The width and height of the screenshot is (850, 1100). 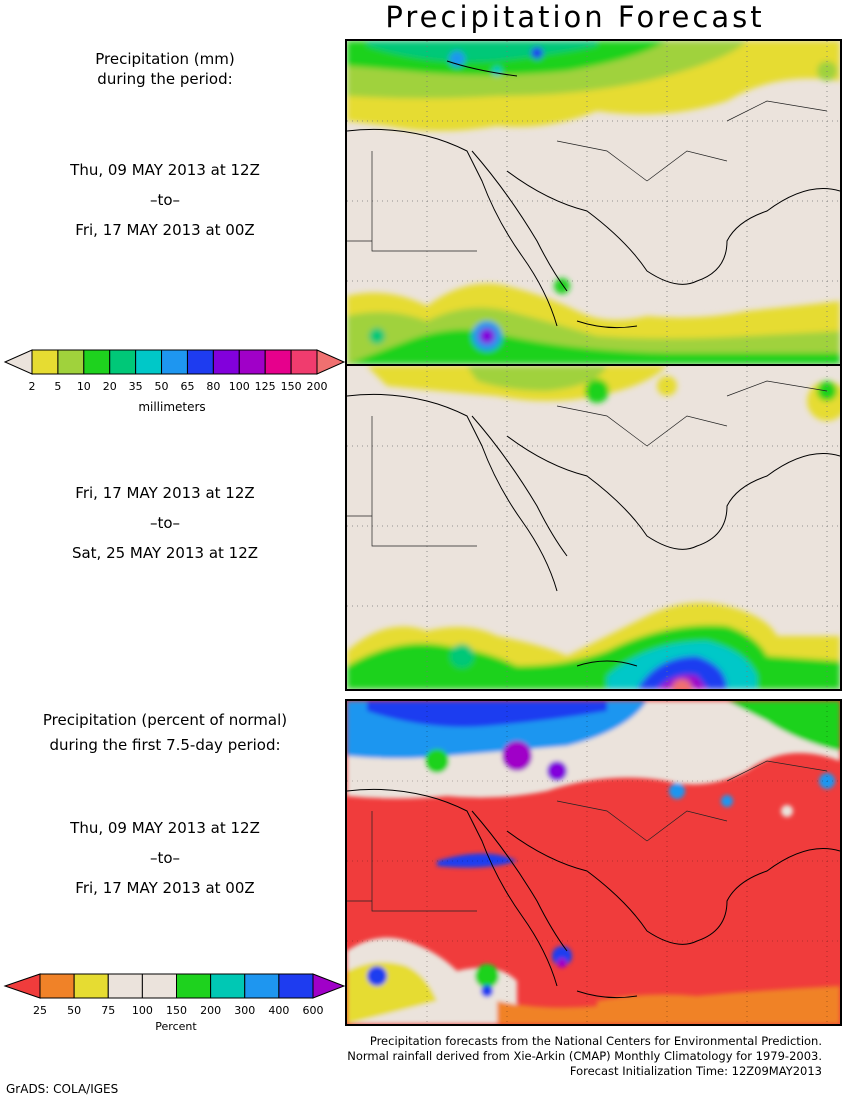 I want to click on mm-colorbar-tick-label: 65, so click(x=187, y=386).